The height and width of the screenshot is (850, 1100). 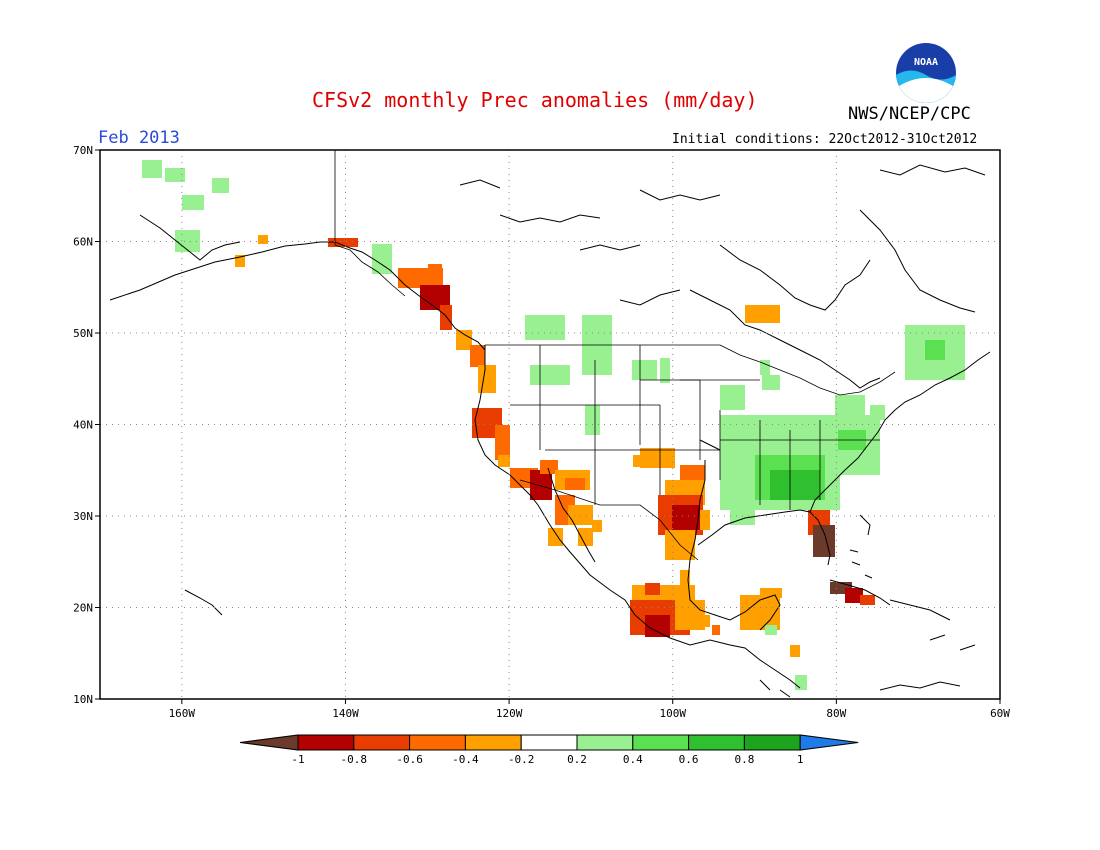 I want to click on colorbar: -1 -0.8 -0.6 -0.4 -0.2 0.2 0.4 0.6 0.8 1, so click(x=549, y=750).